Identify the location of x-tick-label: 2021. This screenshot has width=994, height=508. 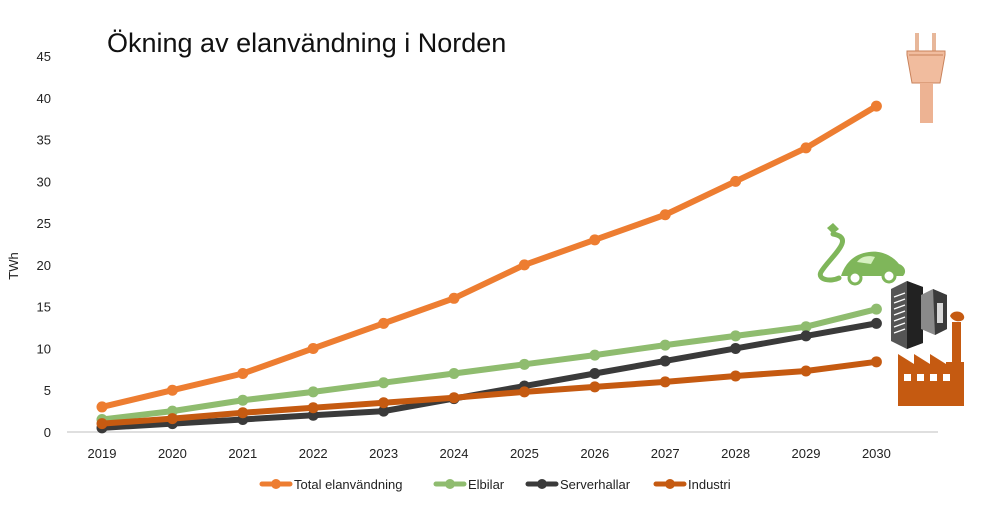
(242, 453).